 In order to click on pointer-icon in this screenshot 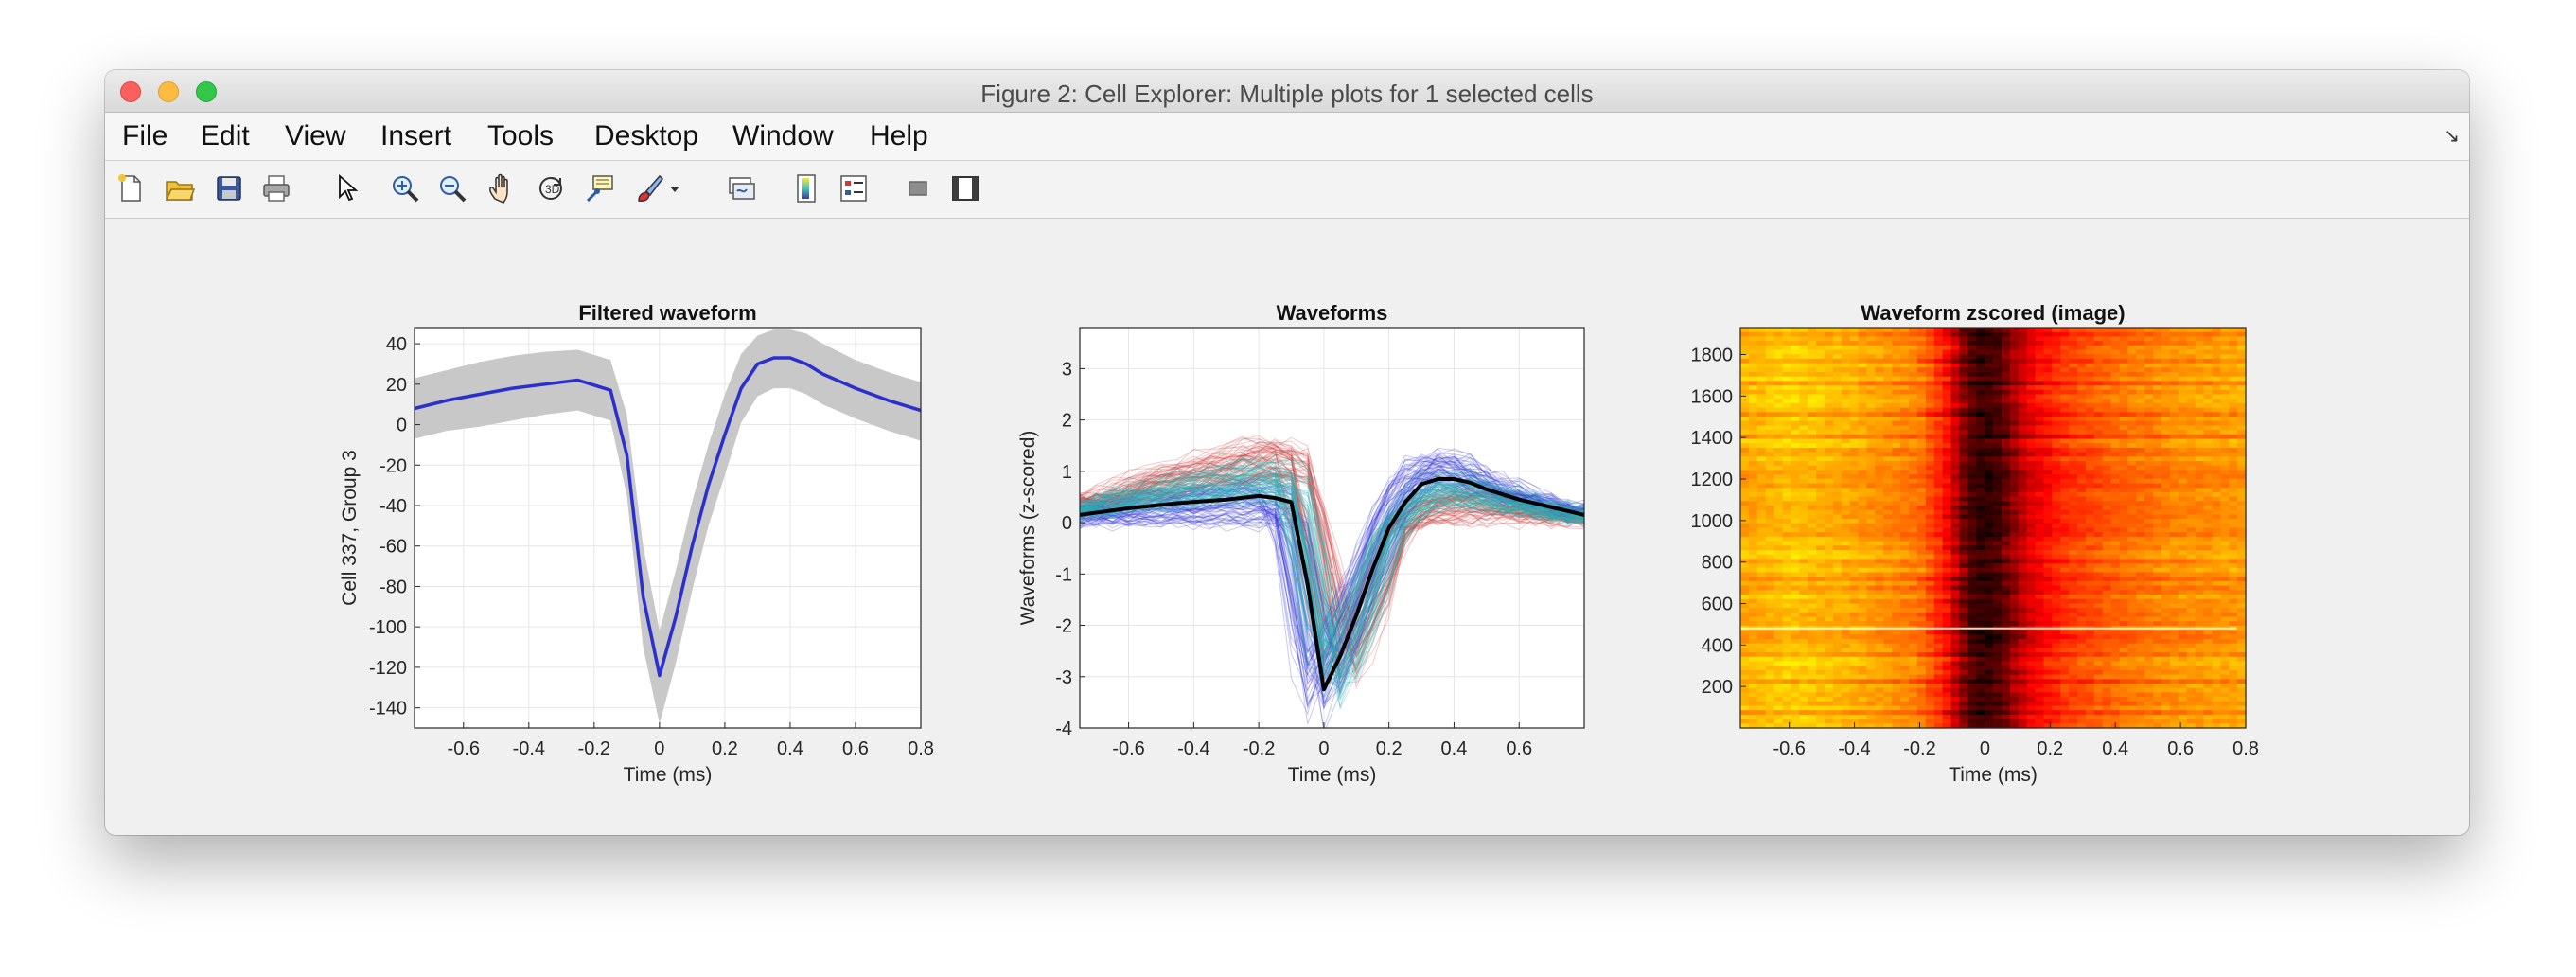, I will do `click(346, 188)`.